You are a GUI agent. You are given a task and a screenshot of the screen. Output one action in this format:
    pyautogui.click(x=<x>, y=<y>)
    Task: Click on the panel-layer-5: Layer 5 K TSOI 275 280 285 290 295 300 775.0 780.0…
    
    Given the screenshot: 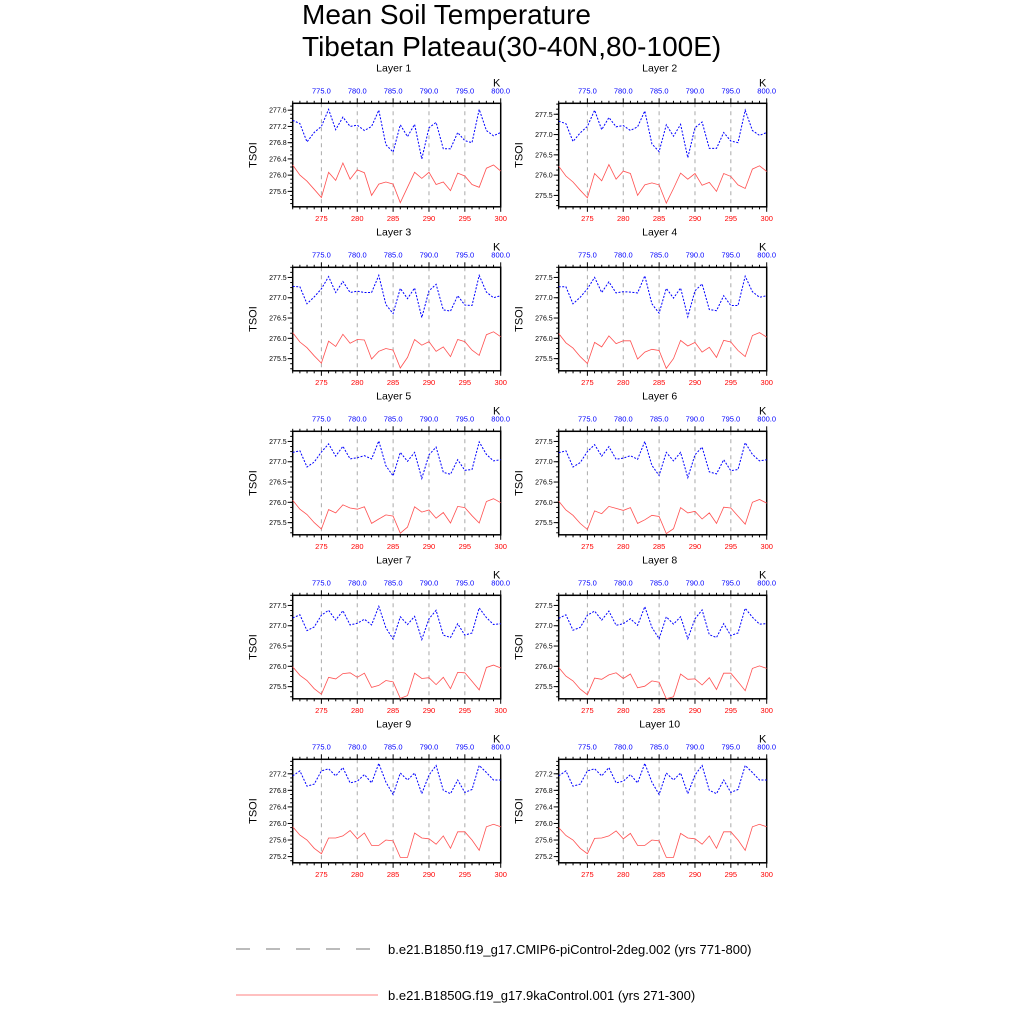 What is the action you would take?
    pyautogui.click(x=379, y=470)
    